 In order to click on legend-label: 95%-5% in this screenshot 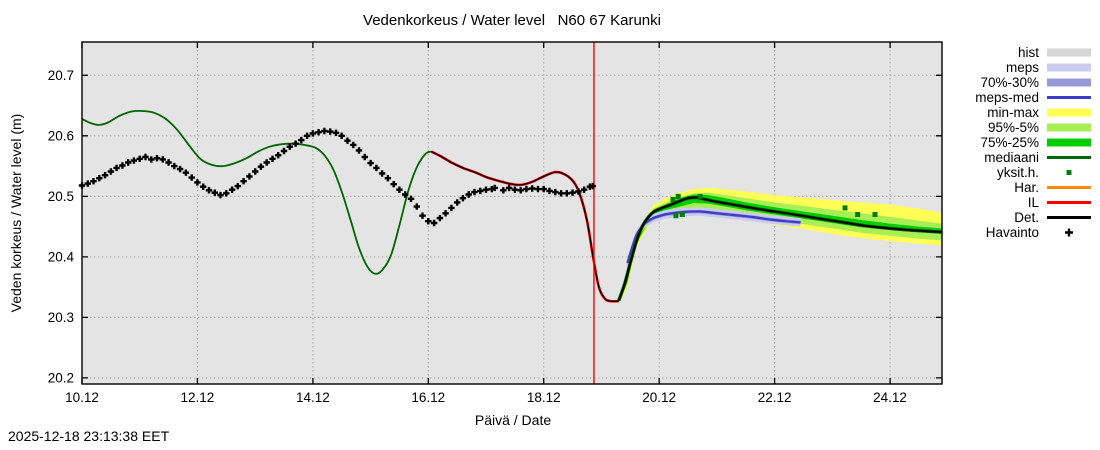, I will do `click(1013, 127)`.